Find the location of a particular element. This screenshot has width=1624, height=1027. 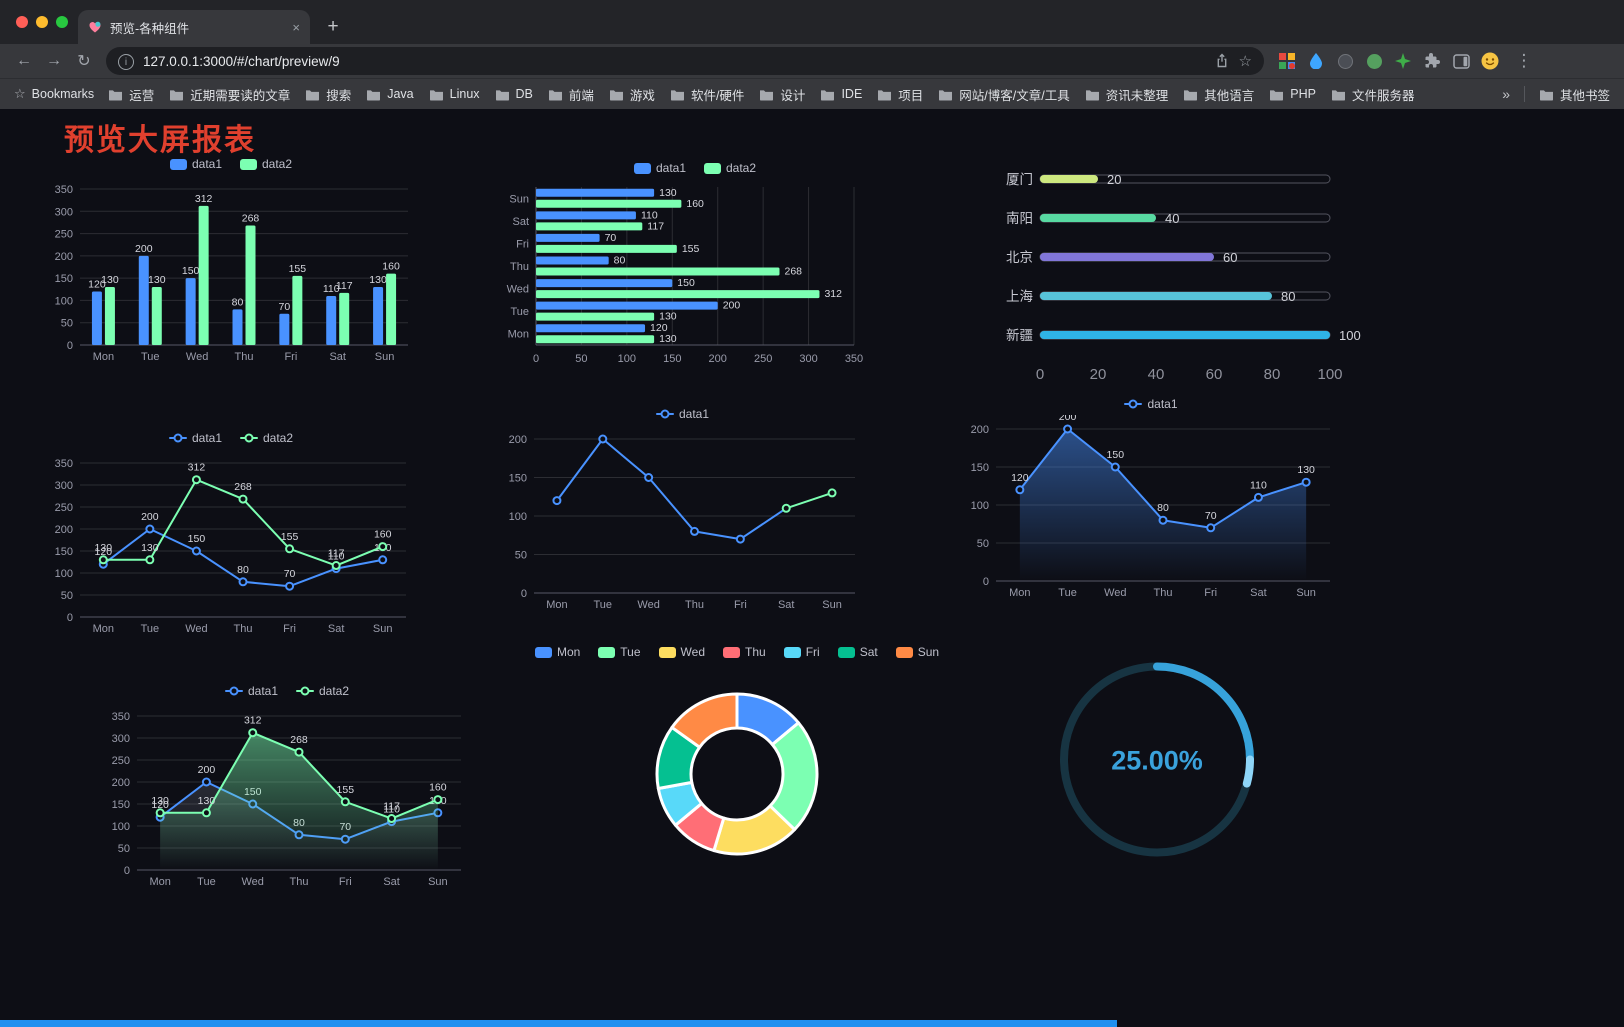

forward-button: → is located at coordinates (54, 60).